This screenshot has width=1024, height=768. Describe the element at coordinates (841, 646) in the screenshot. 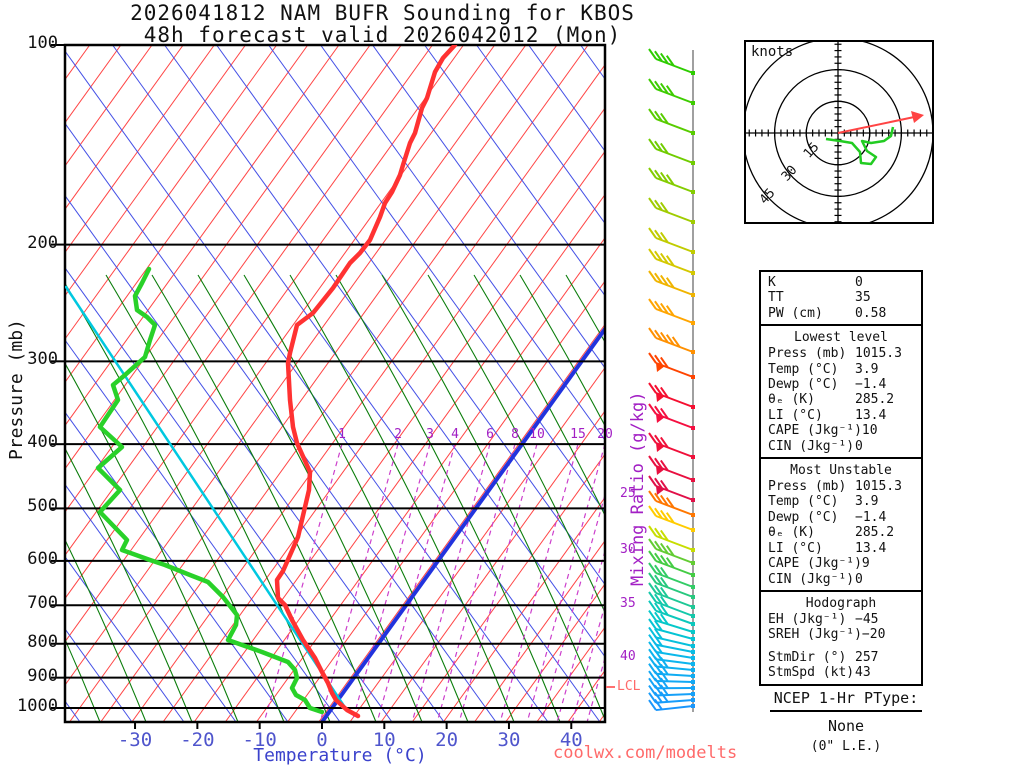

I see `stats-row` at that location.